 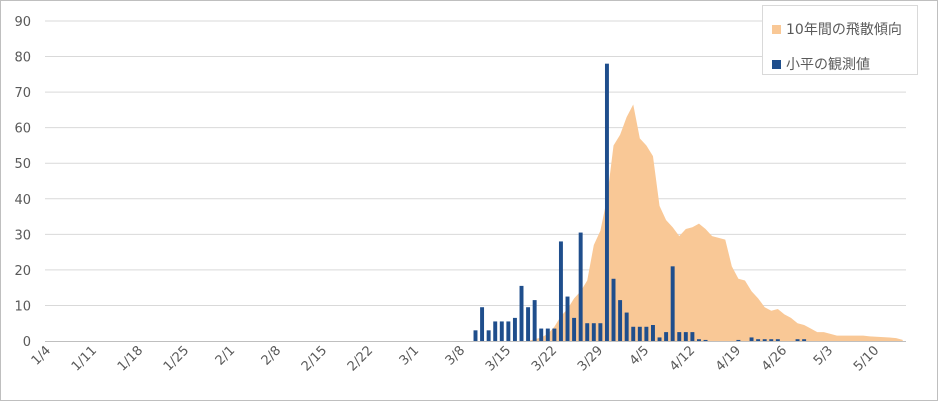 I want to click on legend: 10年間の飛散傾向 小平の観測値, so click(x=840, y=40).